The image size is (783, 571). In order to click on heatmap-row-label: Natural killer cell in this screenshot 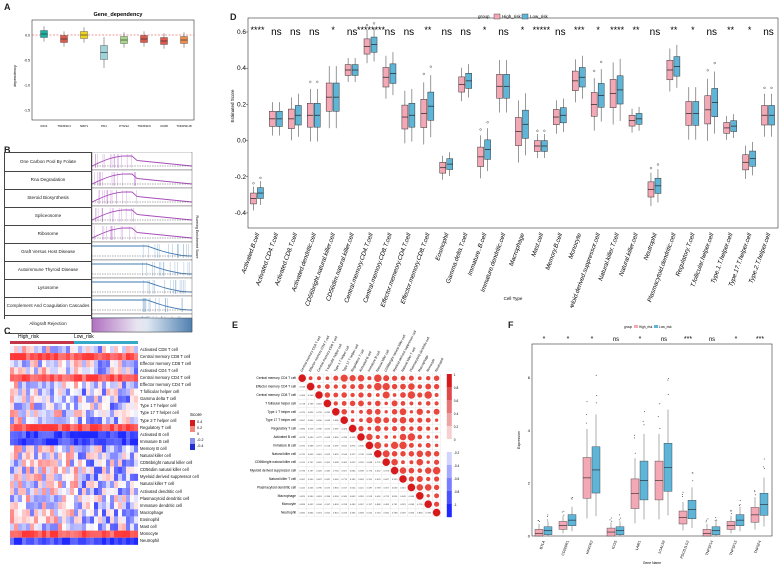, I will do `click(155, 455)`.